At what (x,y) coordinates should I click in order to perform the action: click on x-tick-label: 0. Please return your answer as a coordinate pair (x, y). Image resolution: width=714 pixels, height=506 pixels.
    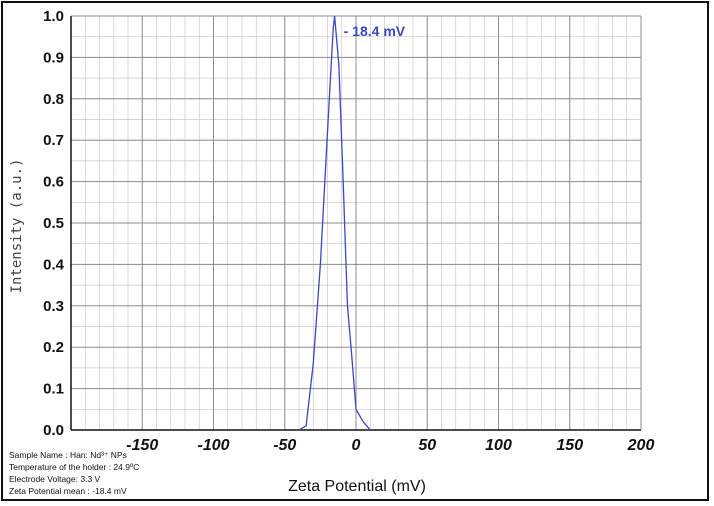
    Looking at the image, I should click on (356, 445).